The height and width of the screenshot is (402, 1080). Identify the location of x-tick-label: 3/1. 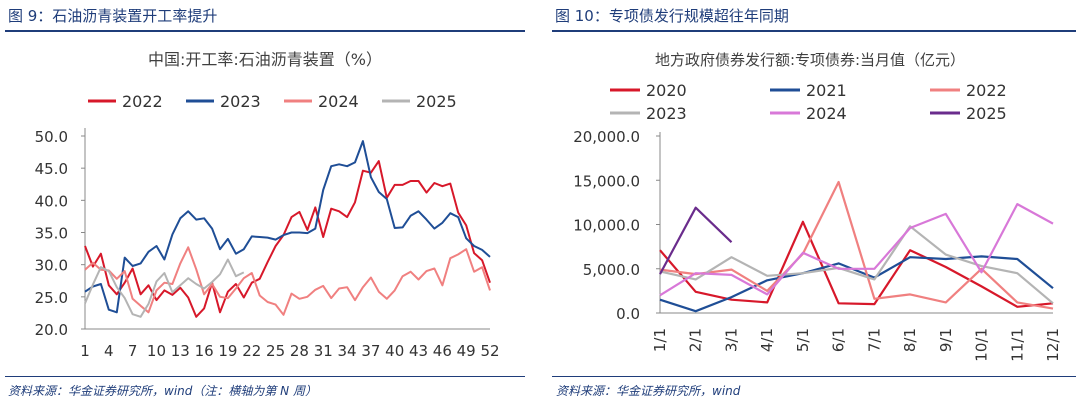
(731, 340).